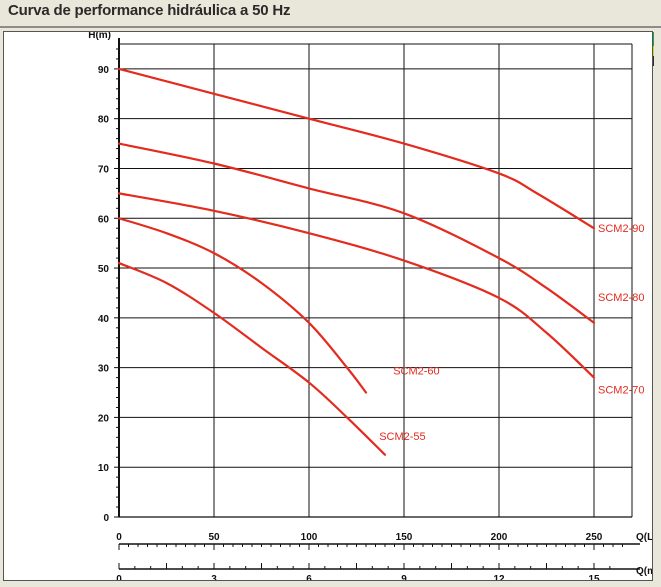 The image size is (661, 587). I want to click on series-label-scm2-70: SCM2-70, so click(621, 391).